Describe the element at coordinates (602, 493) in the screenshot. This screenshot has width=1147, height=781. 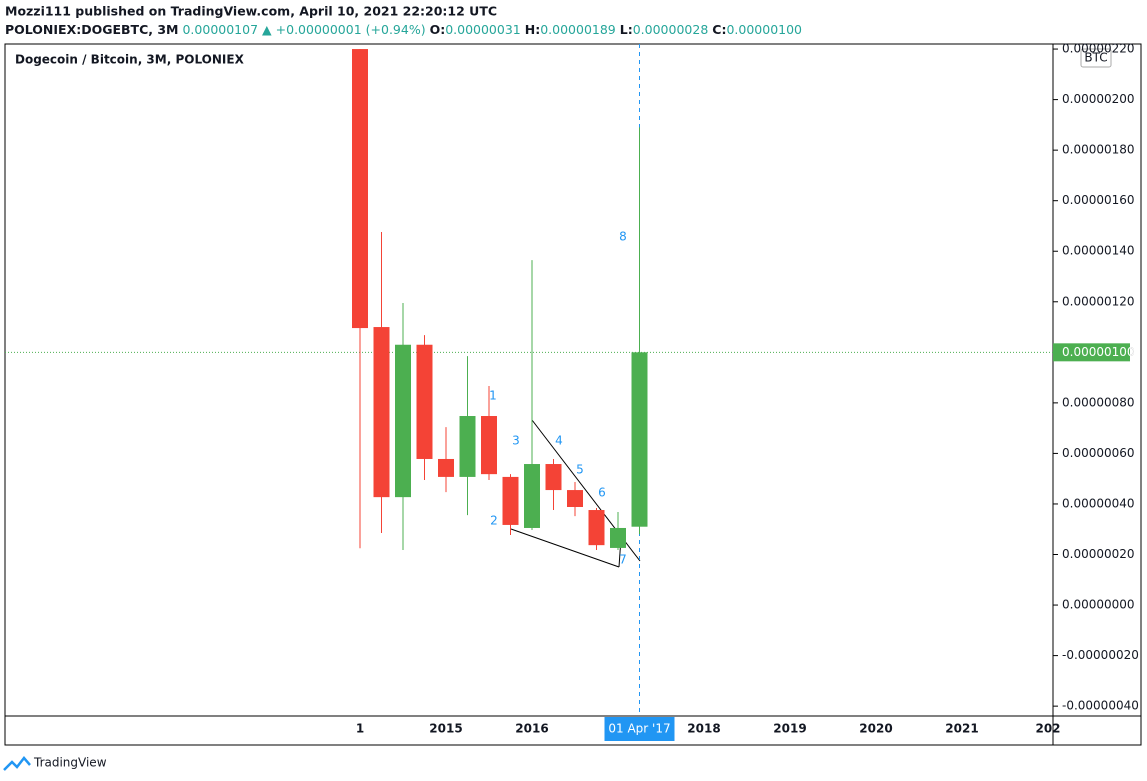
I see `annotation: 6` at that location.